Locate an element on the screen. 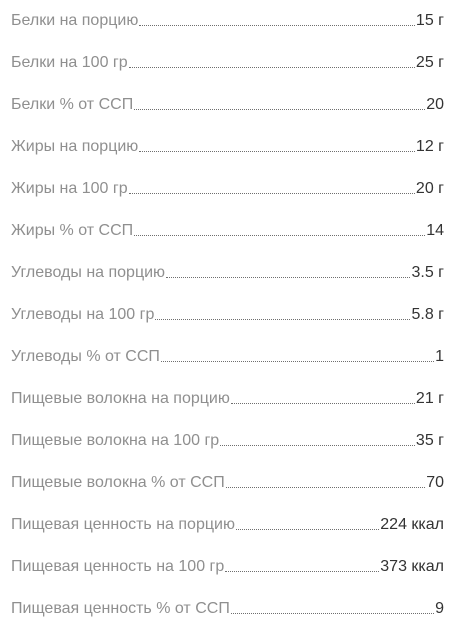 This screenshot has height=632, width=463. row-label: Пищевая ценность на 100 гр is located at coordinates (118, 566).